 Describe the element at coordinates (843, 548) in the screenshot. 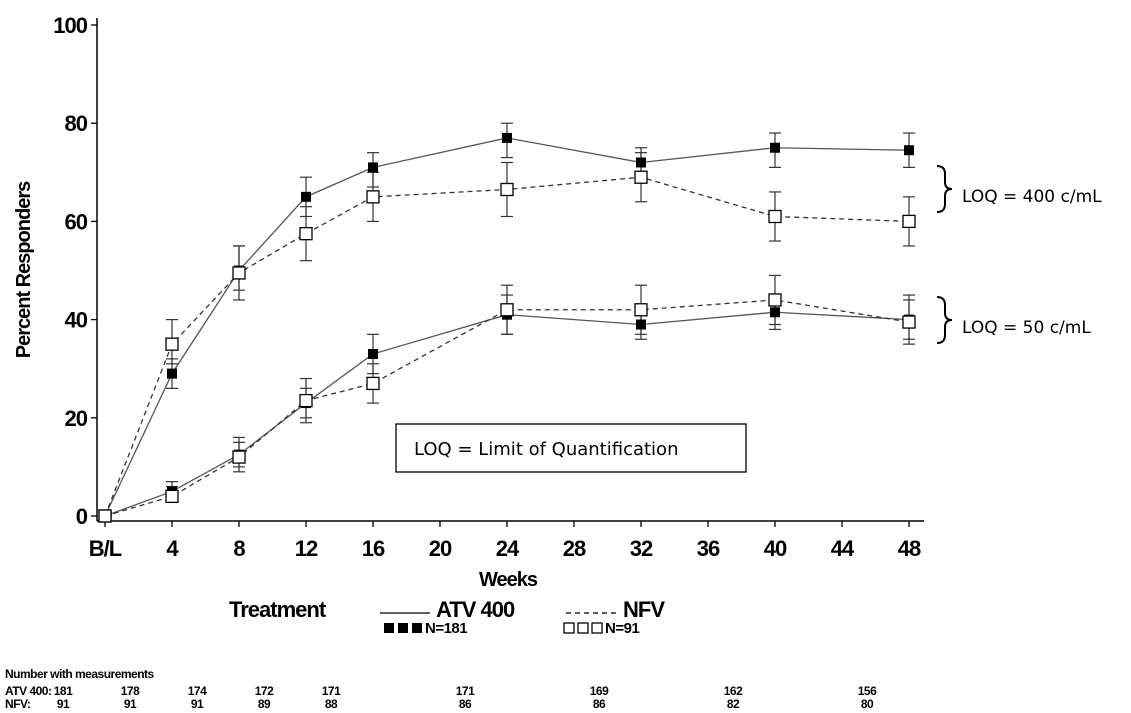

I see `x-tick-label: 44` at that location.